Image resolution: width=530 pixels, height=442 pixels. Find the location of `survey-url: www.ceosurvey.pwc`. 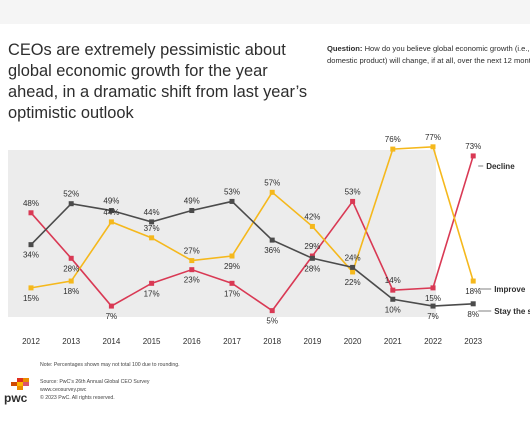

survey-url: www.ceosurvey.pwc is located at coordinates (63, 390).